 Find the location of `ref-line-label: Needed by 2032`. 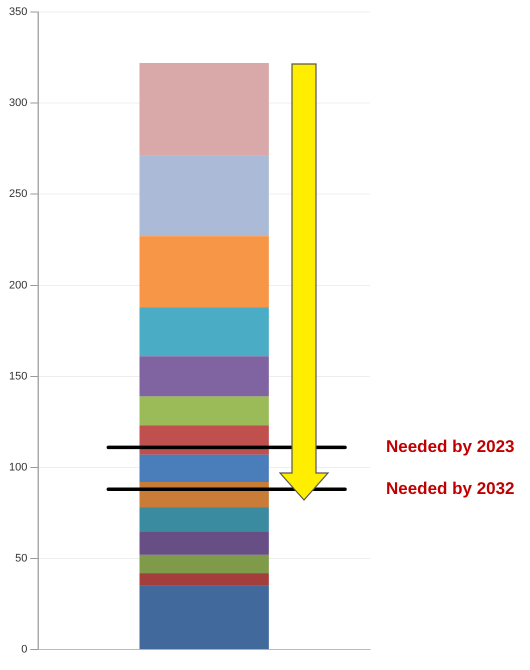

ref-line-label: Needed by 2032 is located at coordinates (450, 488).